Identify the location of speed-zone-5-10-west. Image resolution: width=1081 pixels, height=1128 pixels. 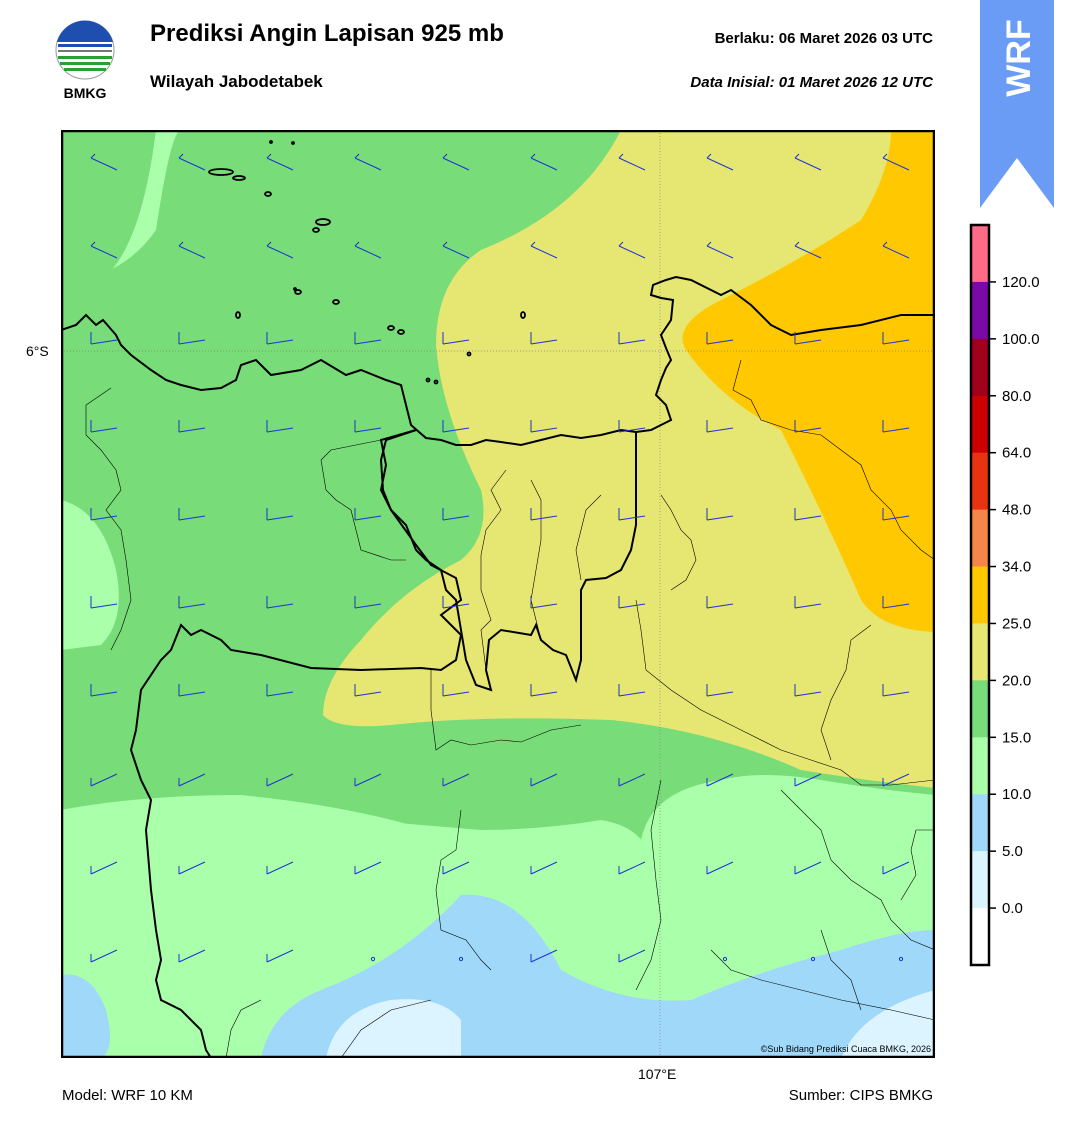
(85, 1016).